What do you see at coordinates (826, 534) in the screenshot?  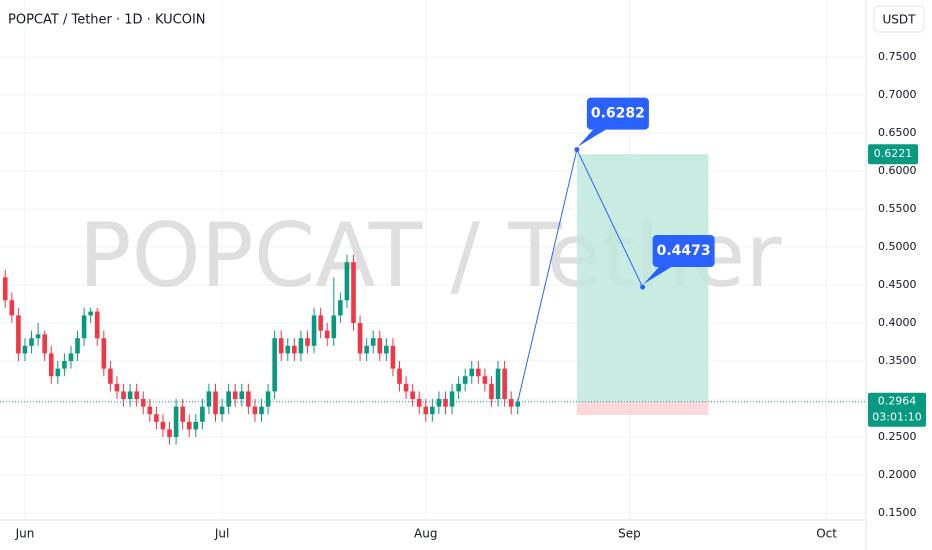 I see `x-tick-label: Oct` at bounding box center [826, 534].